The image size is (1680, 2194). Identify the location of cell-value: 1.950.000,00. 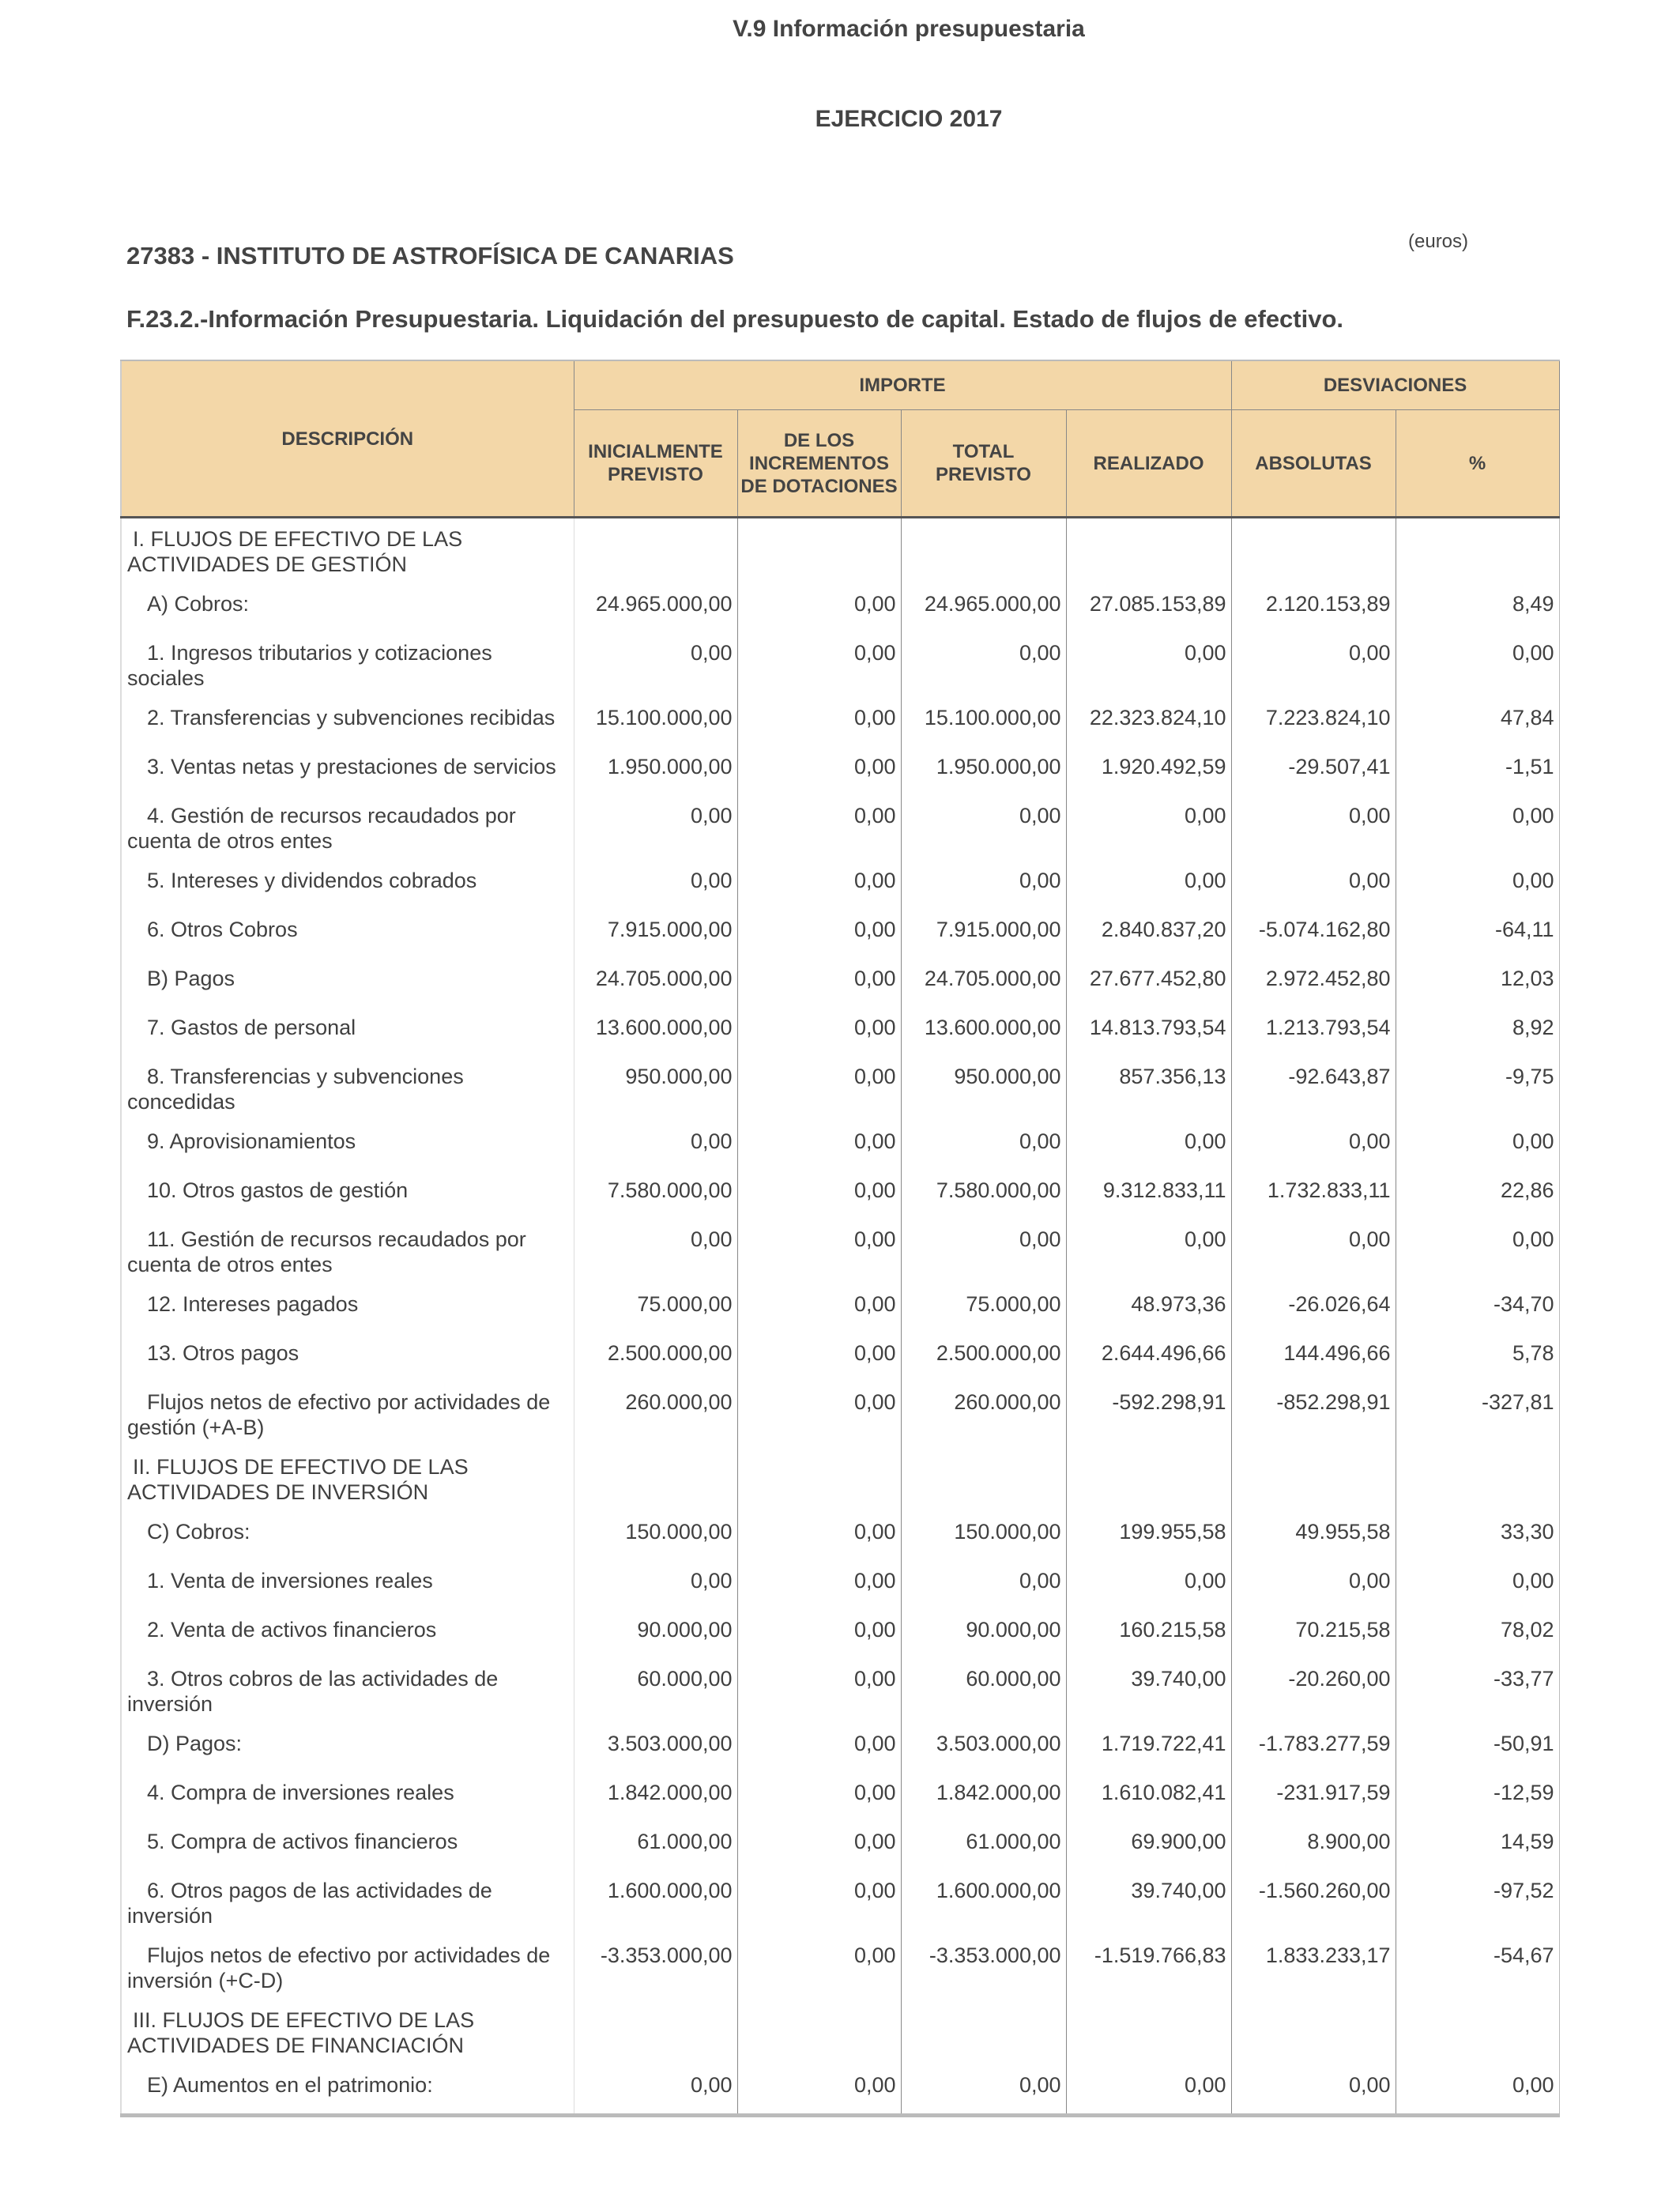
(983, 770).